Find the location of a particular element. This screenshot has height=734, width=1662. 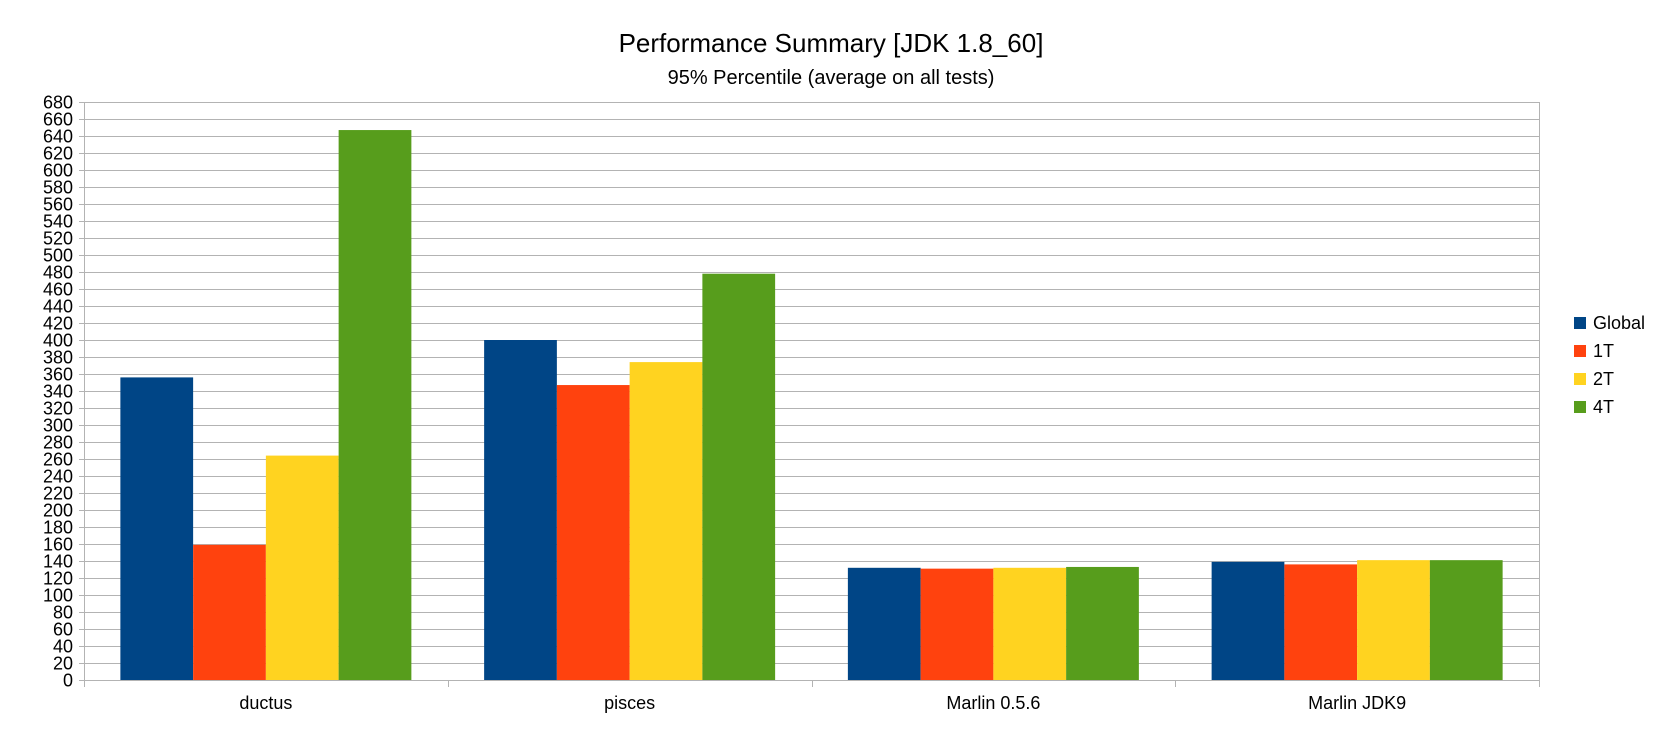

y-tick-label: 200 is located at coordinates (58, 511).